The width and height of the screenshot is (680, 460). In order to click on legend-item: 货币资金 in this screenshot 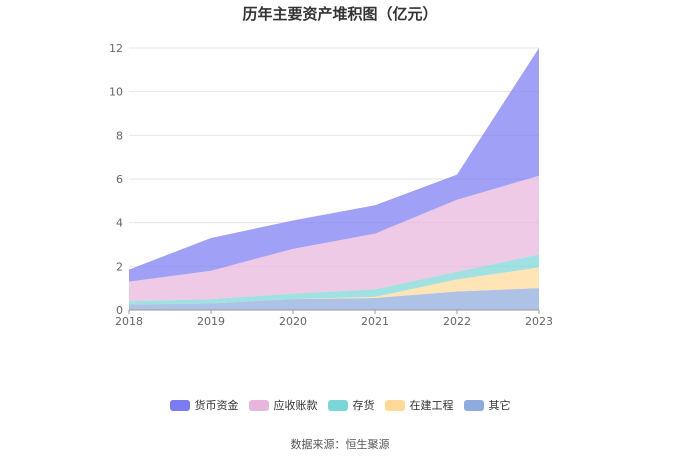, I will do `click(204, 405)`.